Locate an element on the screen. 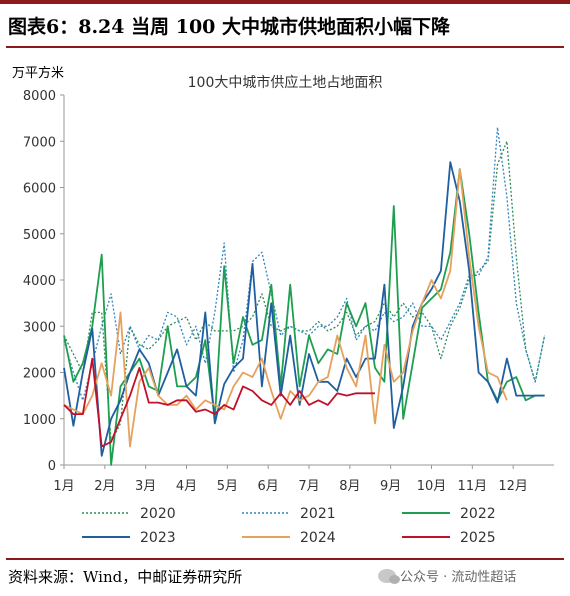  legend-label-2024: 2024 is located at coordinates (318, 538).